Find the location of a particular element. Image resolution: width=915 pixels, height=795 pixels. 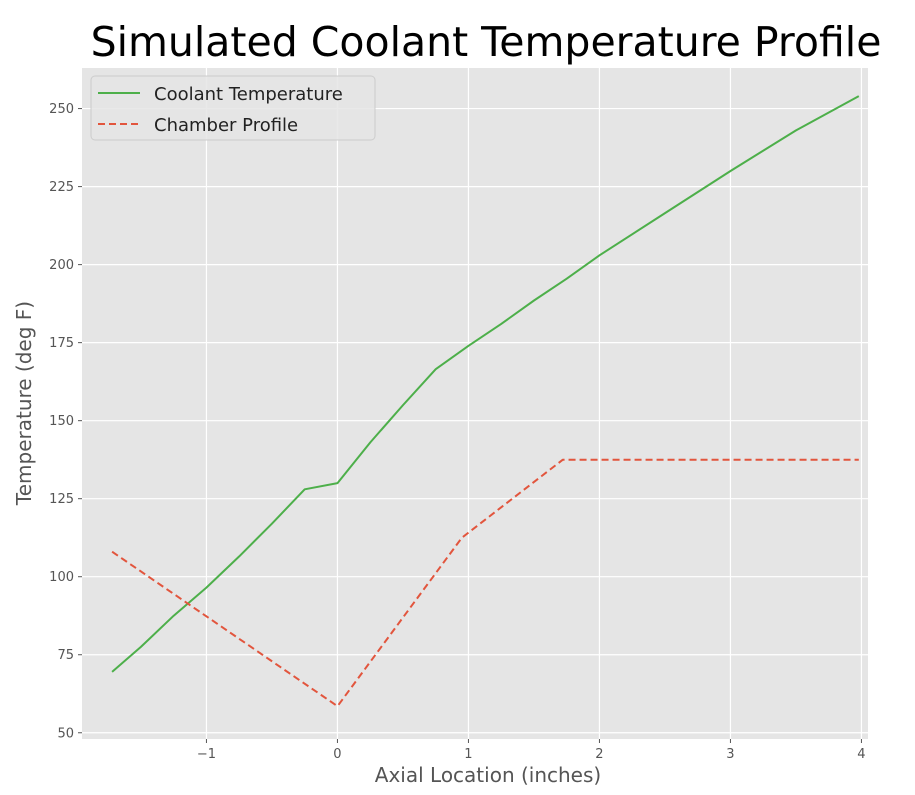

x-tick-label: 3 is located at coordinates (730, 754).